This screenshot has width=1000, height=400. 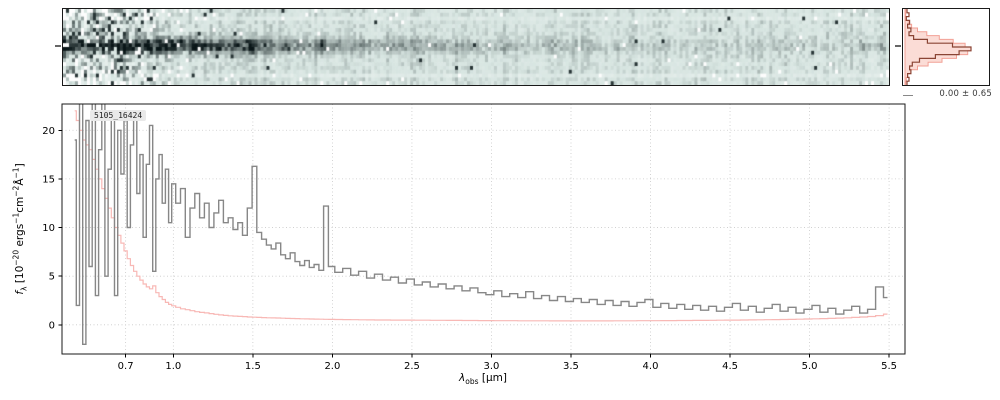 What do you see at coordinates (483, 379) in the screenshot?
I see `x-axis-label: λobs [μm]` at bounding box center [483, 379].